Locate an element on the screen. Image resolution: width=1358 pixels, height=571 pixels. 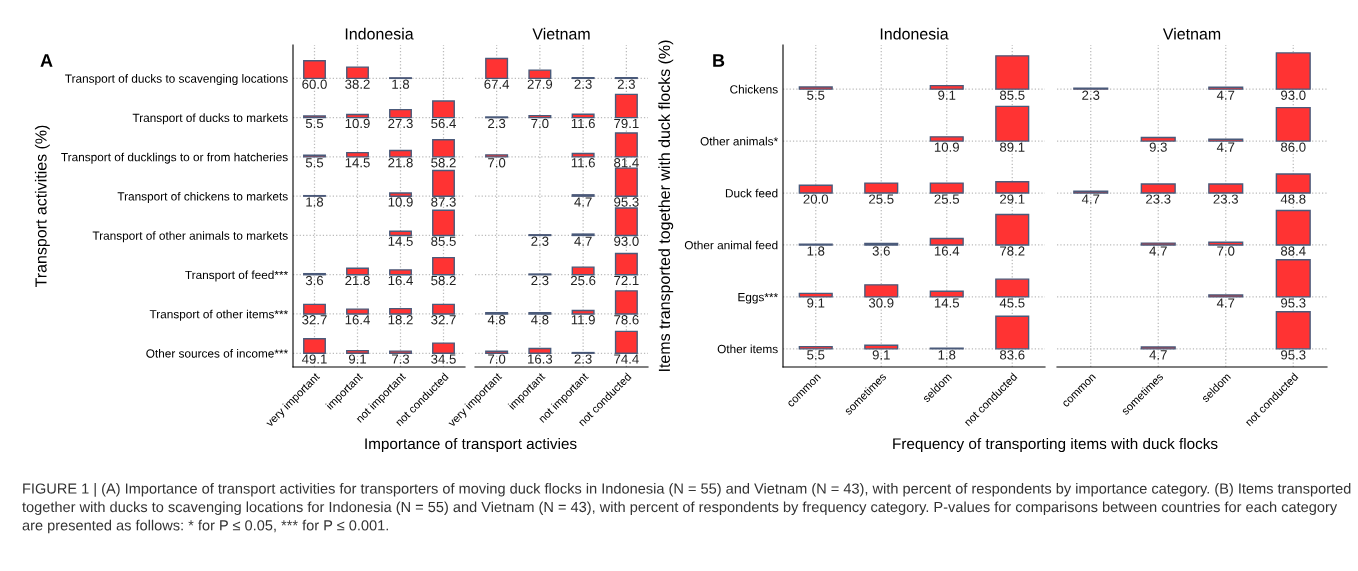
data-label: 30.9 is located at coordinates (881, 303).